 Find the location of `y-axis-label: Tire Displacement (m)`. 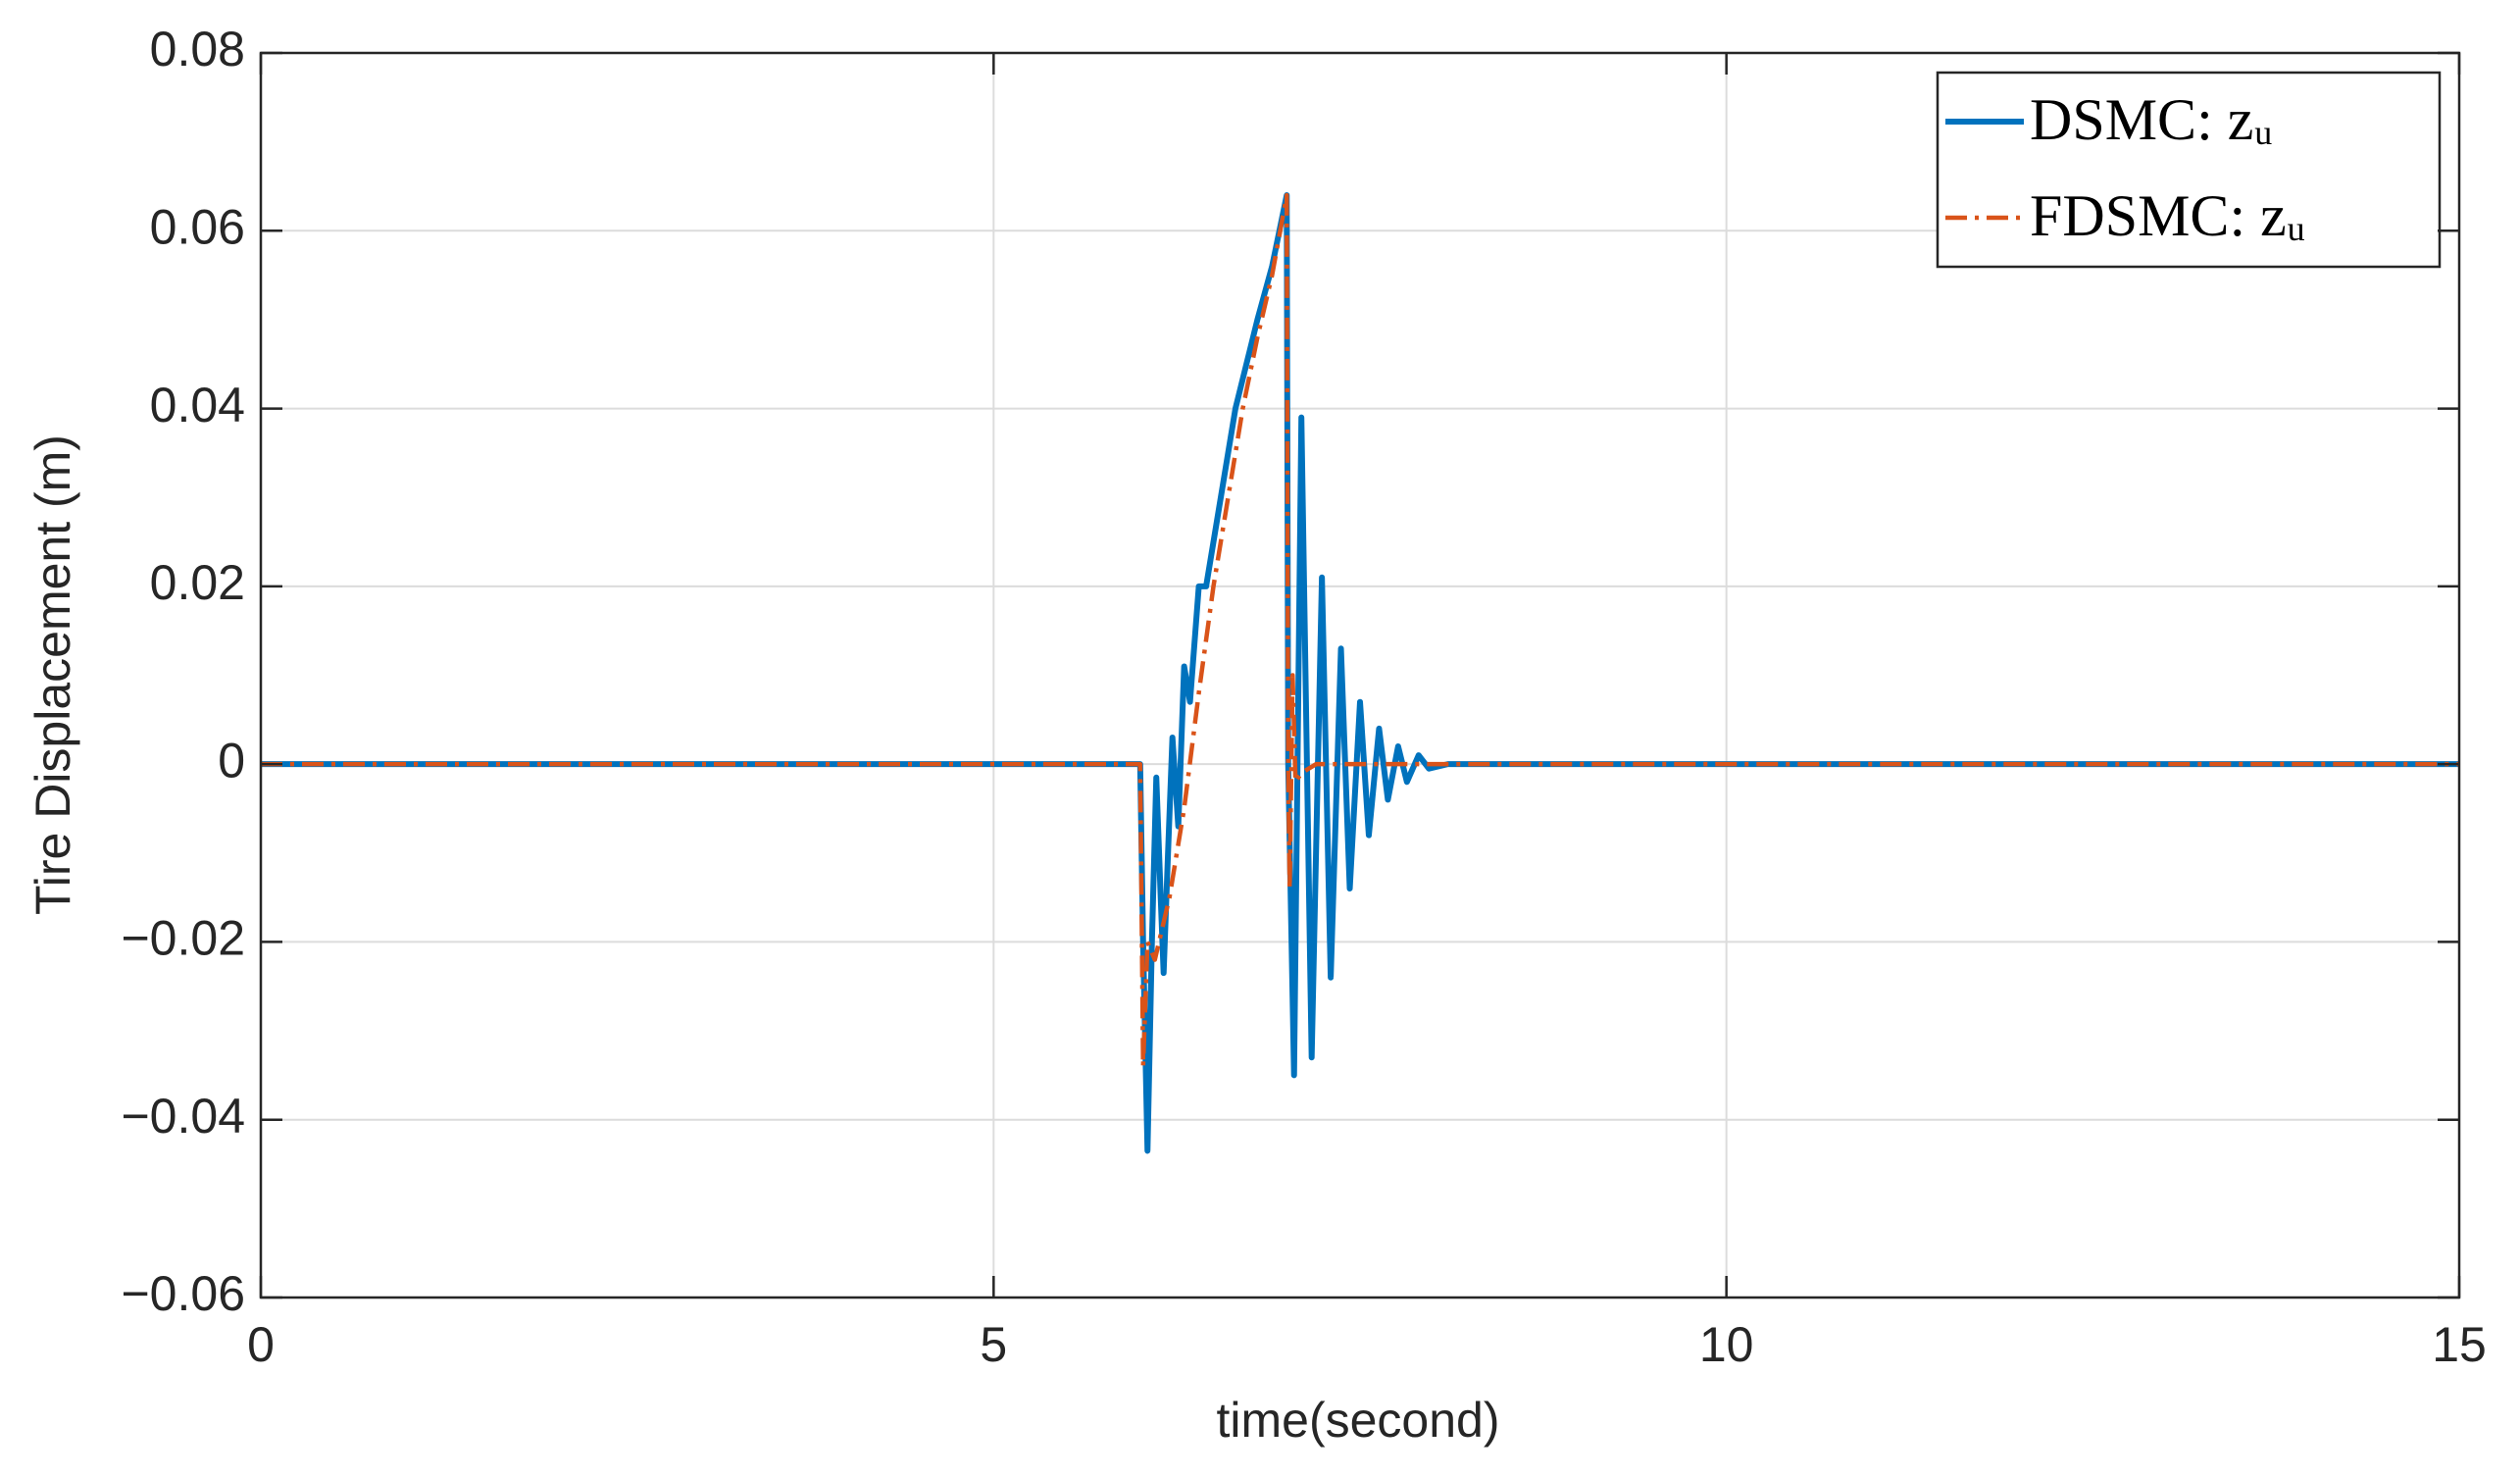

y-axis-label: Tire Displacement (m) is located at coordinates (52, 674).